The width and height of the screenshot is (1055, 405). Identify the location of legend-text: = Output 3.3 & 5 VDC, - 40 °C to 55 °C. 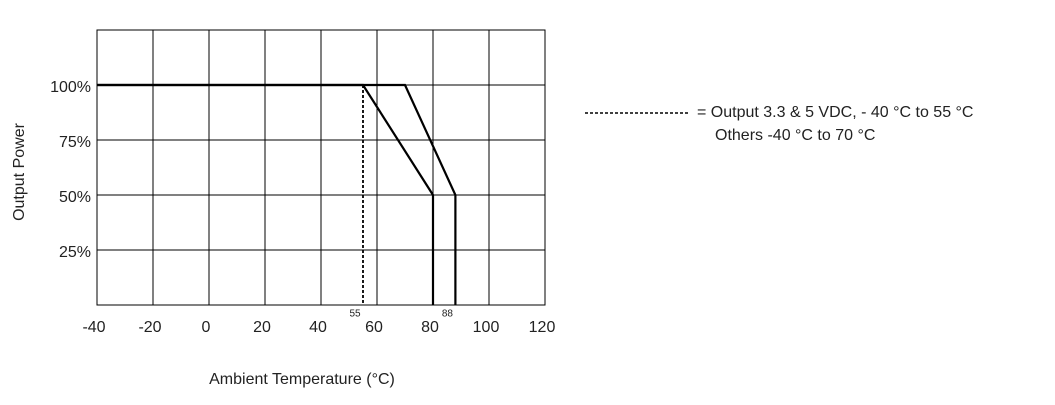
(835, 112).